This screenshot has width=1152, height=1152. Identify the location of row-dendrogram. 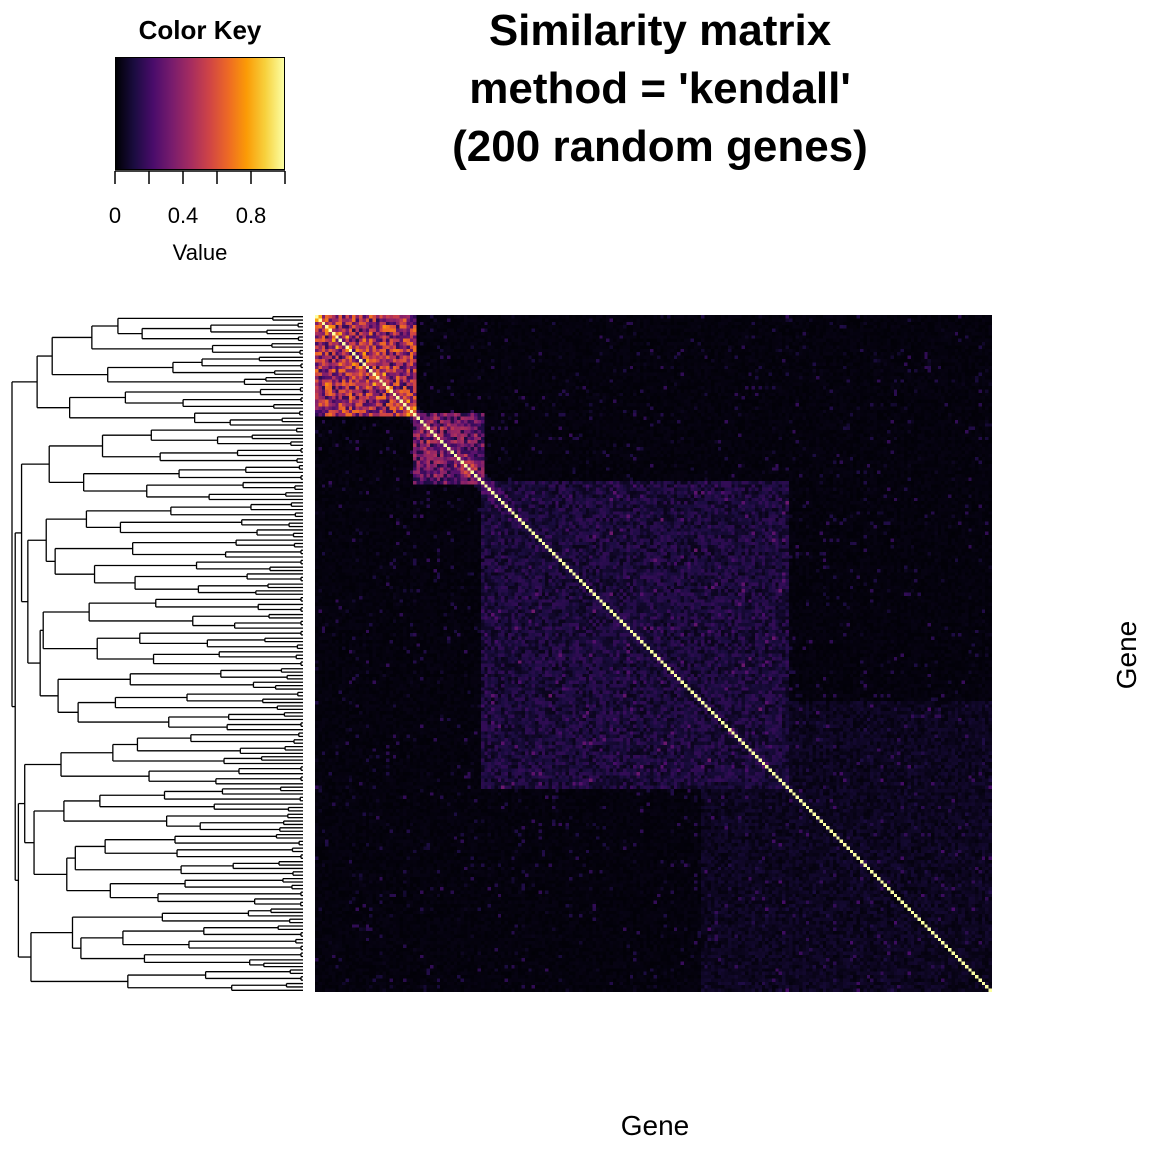
(157, 653).